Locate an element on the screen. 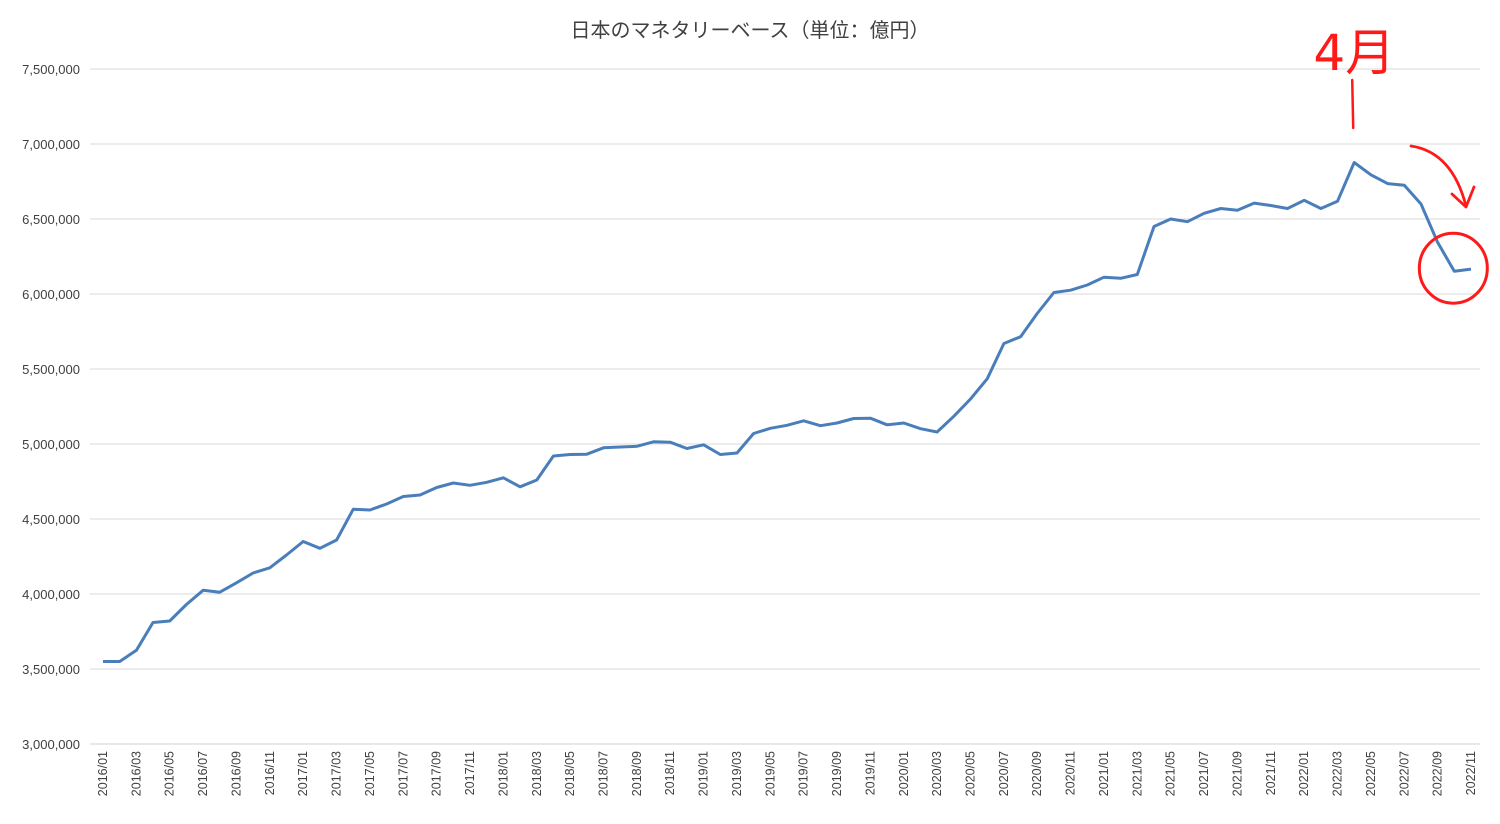 The image size is (1500, 824). annotation-arrow-head is located at coordinates (1463, 197).